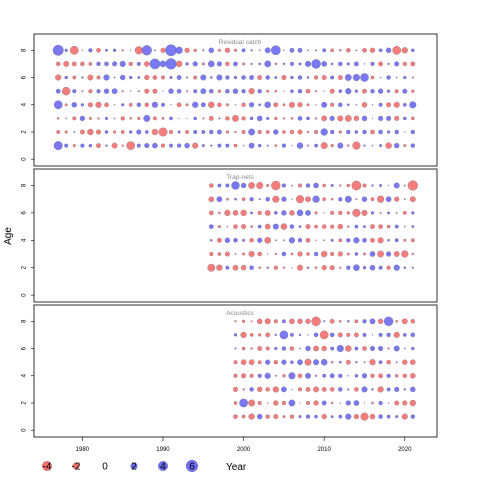  Describe the element at coordinates (192, 467) in the screenshot. I see `legend-label: 6` at that location.